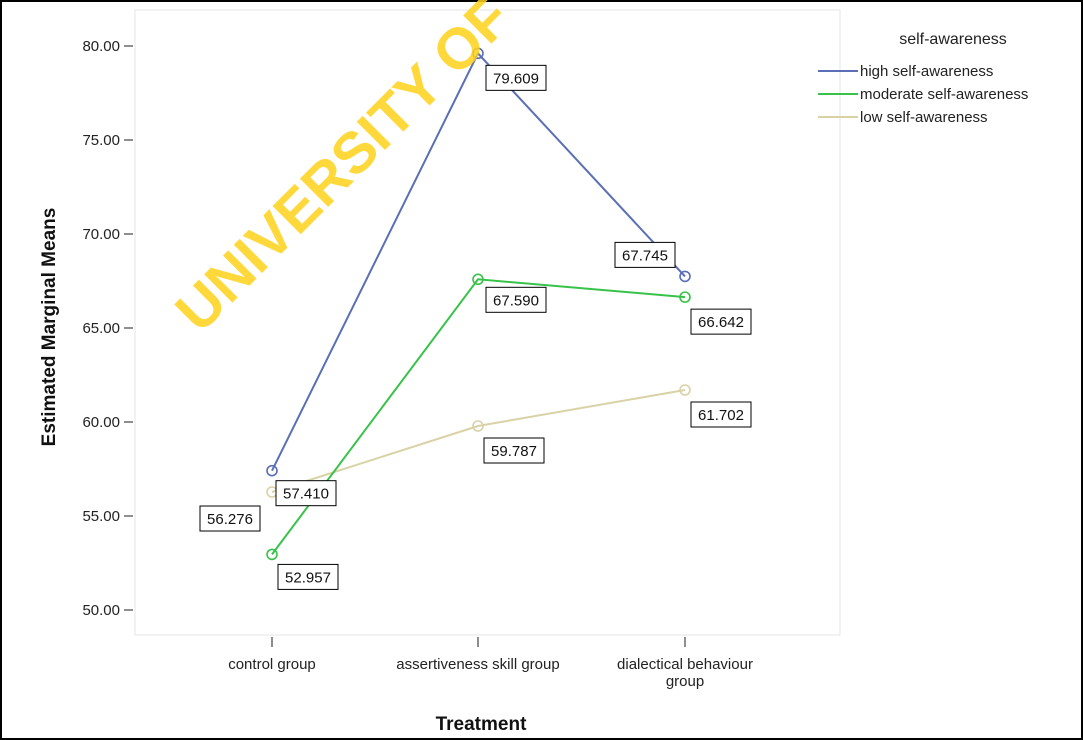 The image size is (1083, 740). I want to click on data-label: 66.642, so click(721, 322).